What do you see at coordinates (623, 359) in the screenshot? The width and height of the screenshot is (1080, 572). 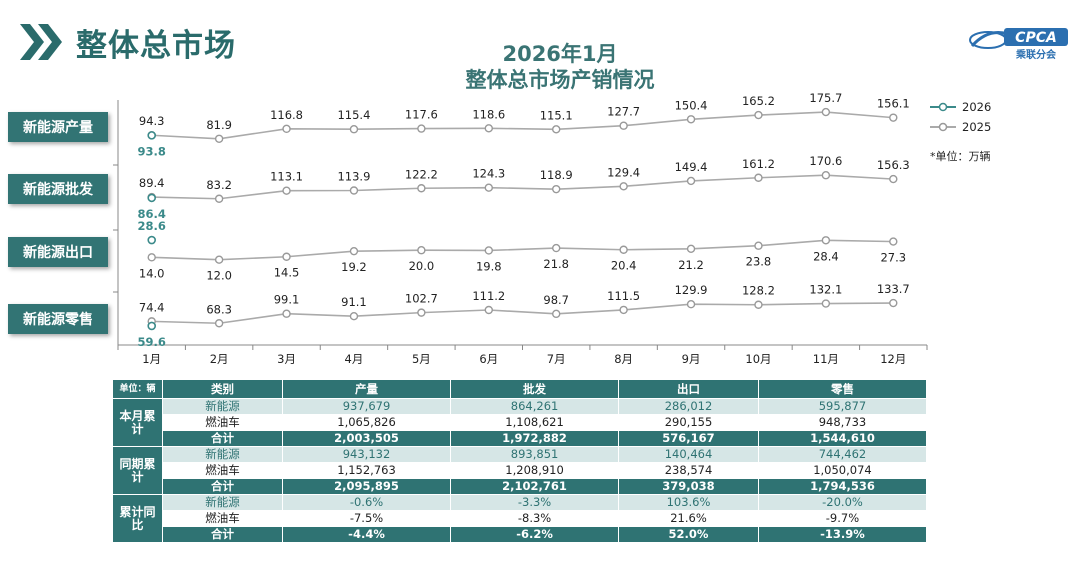 I see `x-tick-label: 8月` at bounding box center [623, 359].